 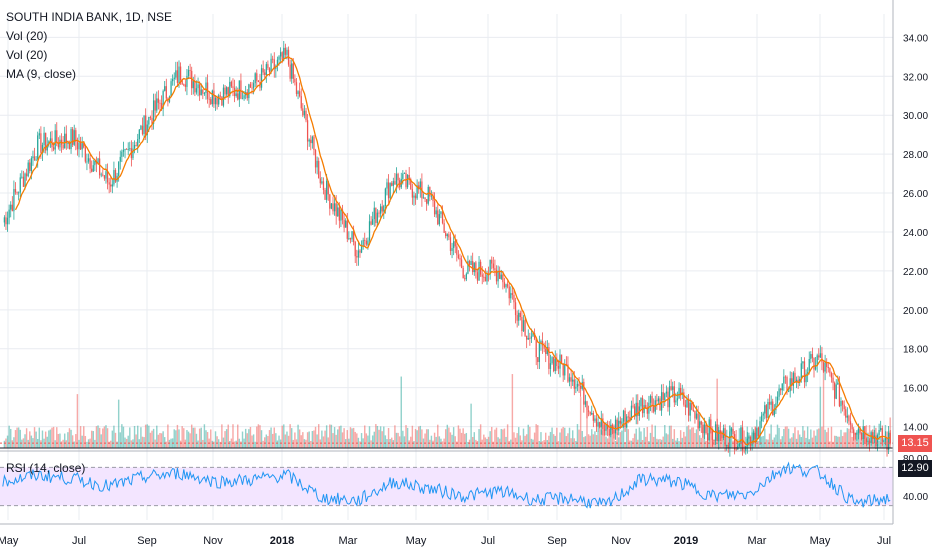 What do you see at coordinates (89, 17) in the screenshot?
I see `symbol-title: SOUTH INDIA BANK, 1D, NSE` at bounding box center [89, 17].